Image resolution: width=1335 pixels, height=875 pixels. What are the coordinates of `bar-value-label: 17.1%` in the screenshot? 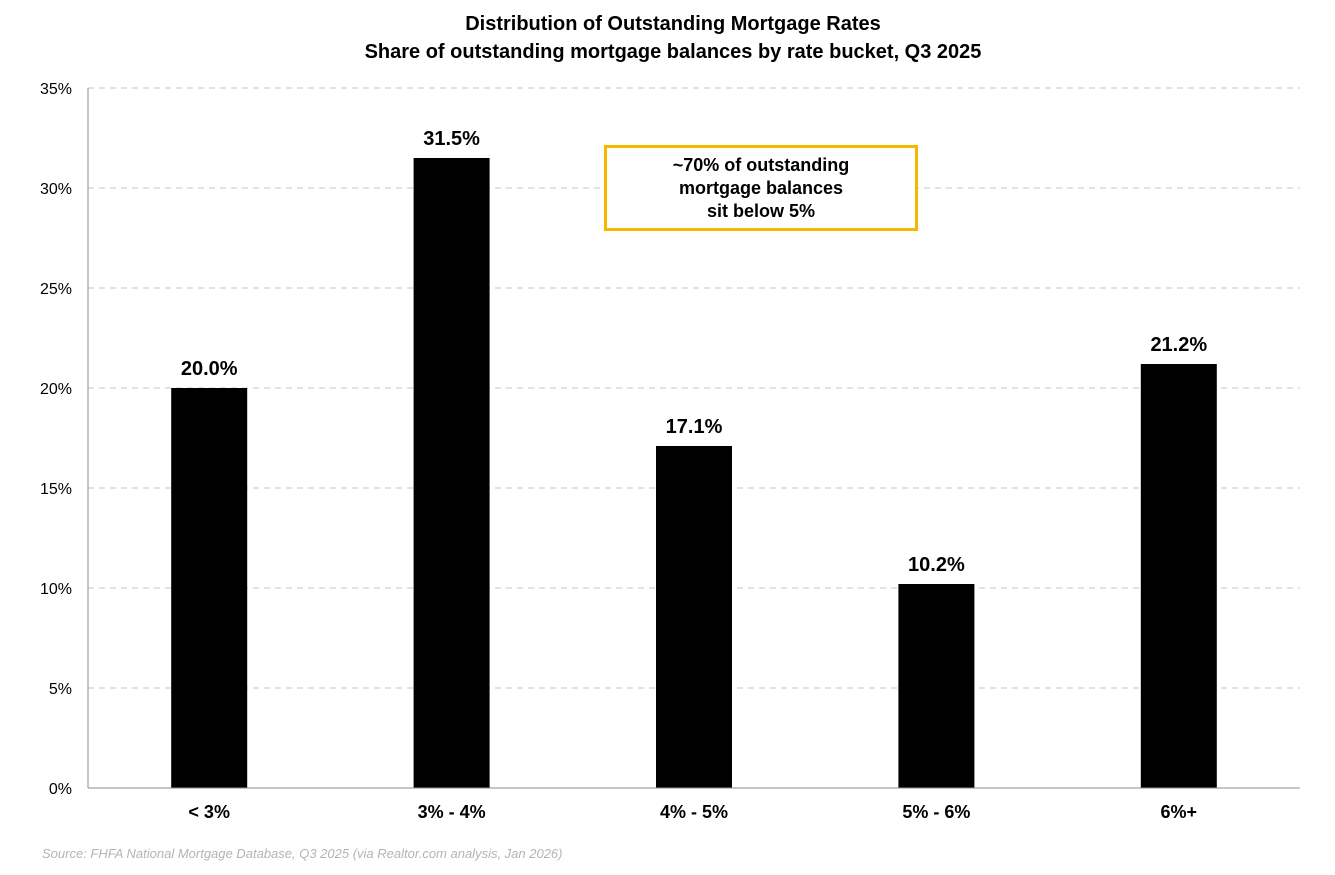 It's located at (694, 427).